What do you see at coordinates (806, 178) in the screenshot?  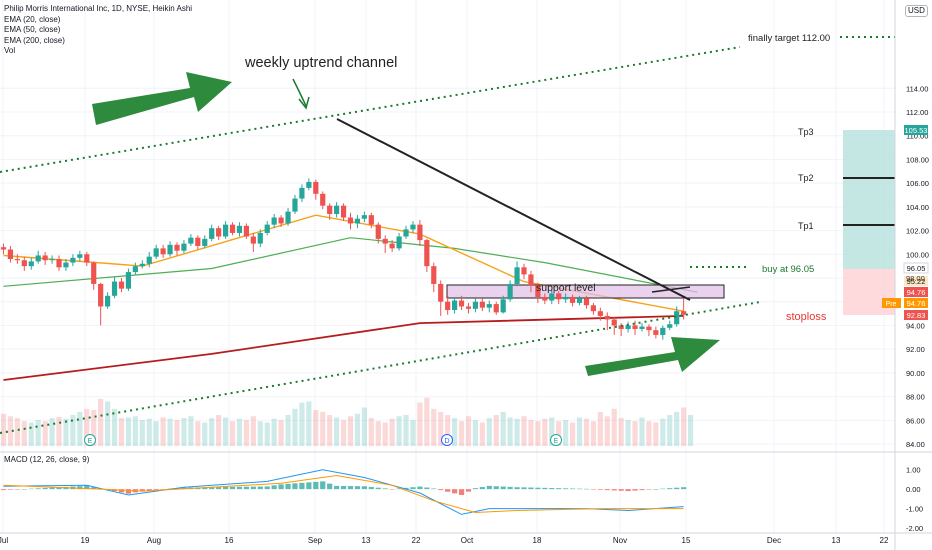 I see `tp2-label: Tp2` at bounding box center [806, 178].